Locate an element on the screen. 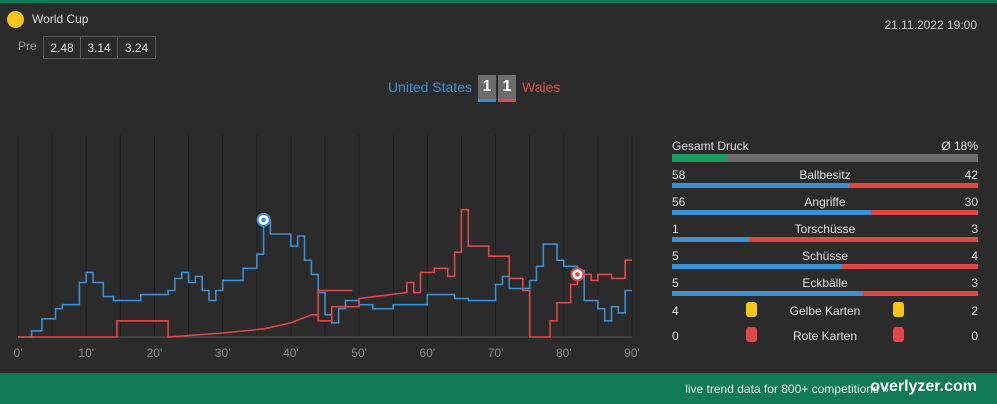  stat-label: Torschüsse is located at coordinates (825, 229).